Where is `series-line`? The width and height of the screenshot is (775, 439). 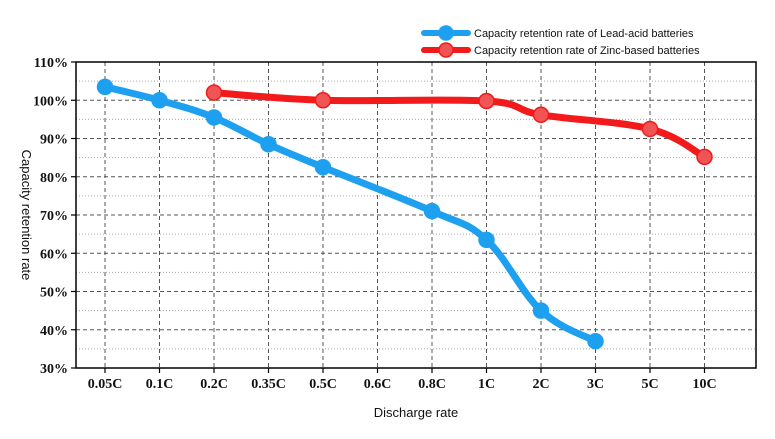
series-line is located at coordinates (459, 125).